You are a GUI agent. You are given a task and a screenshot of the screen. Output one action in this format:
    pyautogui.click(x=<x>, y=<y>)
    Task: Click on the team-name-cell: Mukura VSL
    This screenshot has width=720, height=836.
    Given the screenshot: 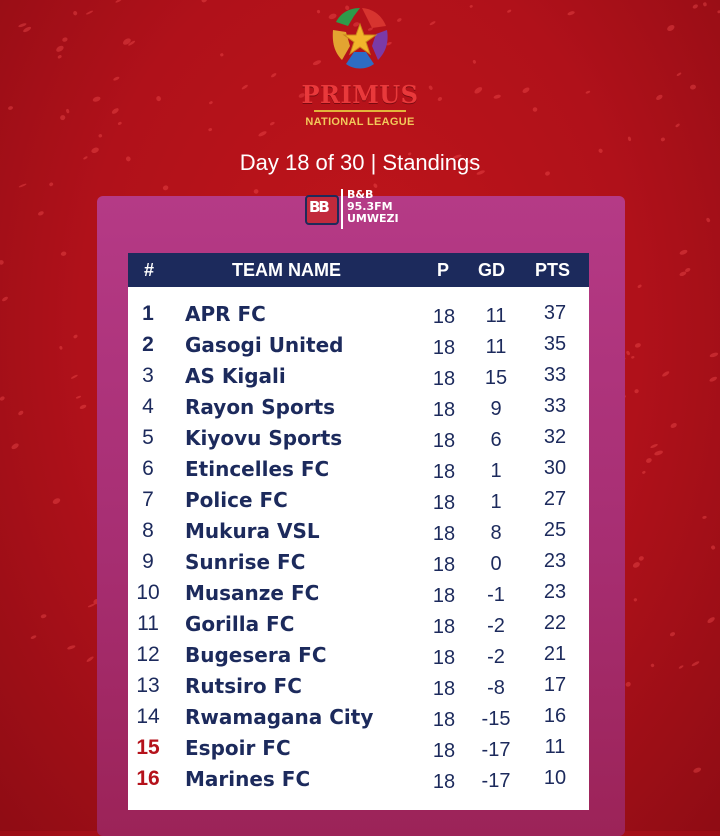 What is the action you would take?
    pyautogui.click(x=252, y=531)
    